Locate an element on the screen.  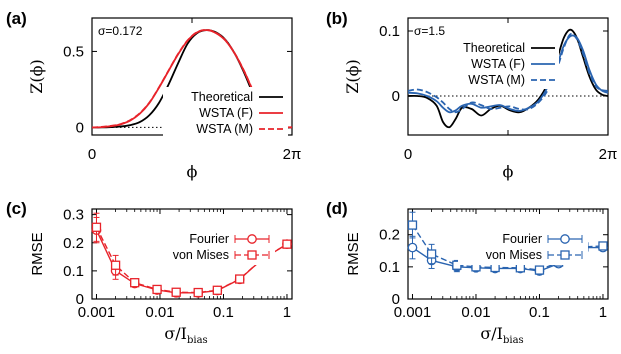
y-tick-label: 0.5 is located at coordinates (73, 51).